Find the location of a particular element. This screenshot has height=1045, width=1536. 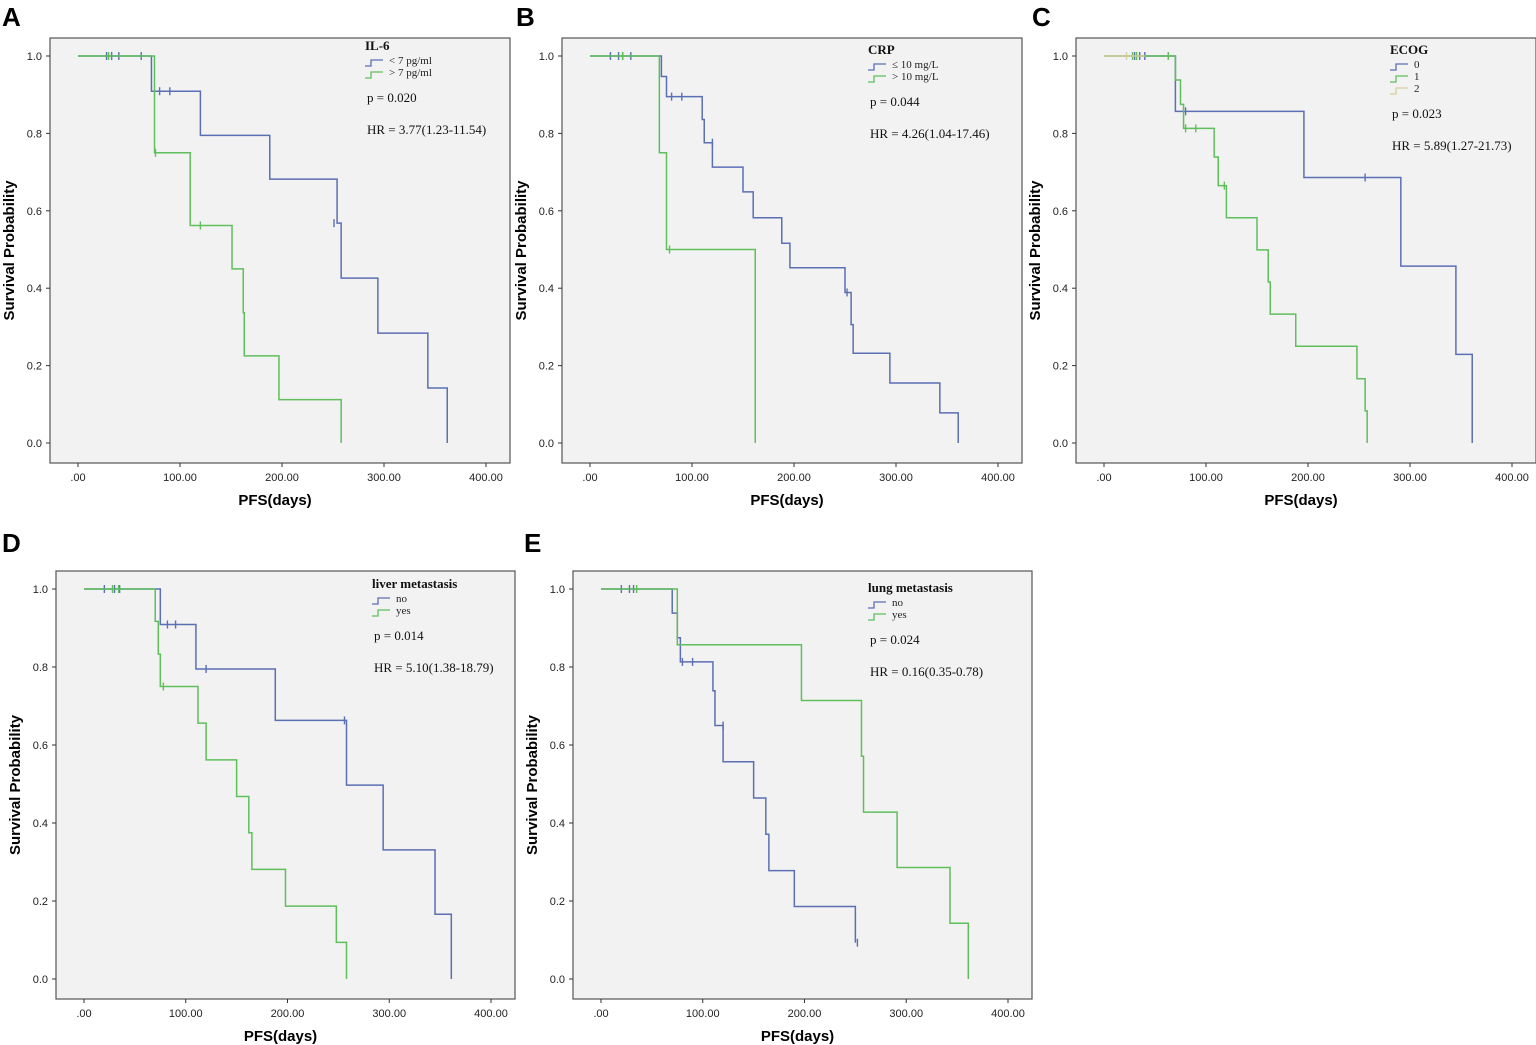

p-value: p = 0.014 is located at coordinates (399, 635).